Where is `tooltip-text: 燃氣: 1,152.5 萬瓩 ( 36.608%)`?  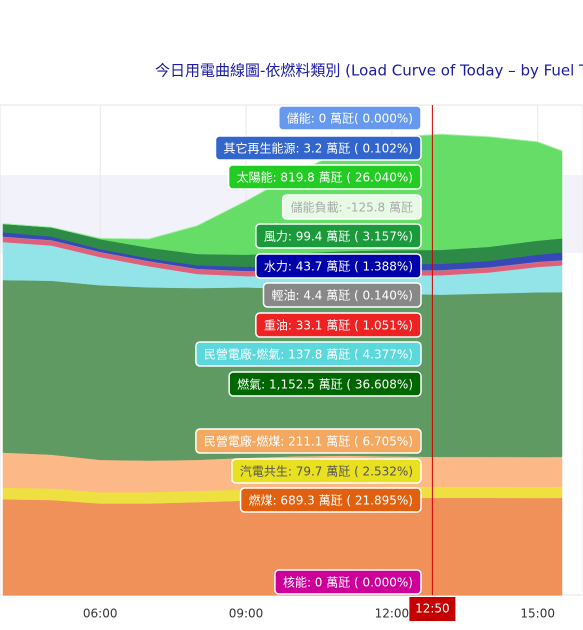
tooltip-text: 燃氣: 1,152.5 萬瓩 ( 36.608%) is located at coordinates (325, 384).